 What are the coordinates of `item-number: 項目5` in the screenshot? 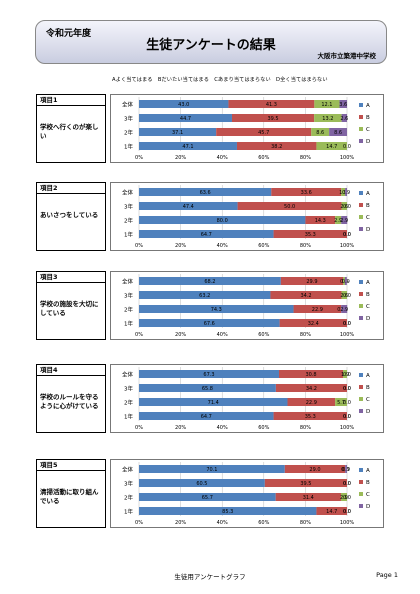 It's located at (71, 465).